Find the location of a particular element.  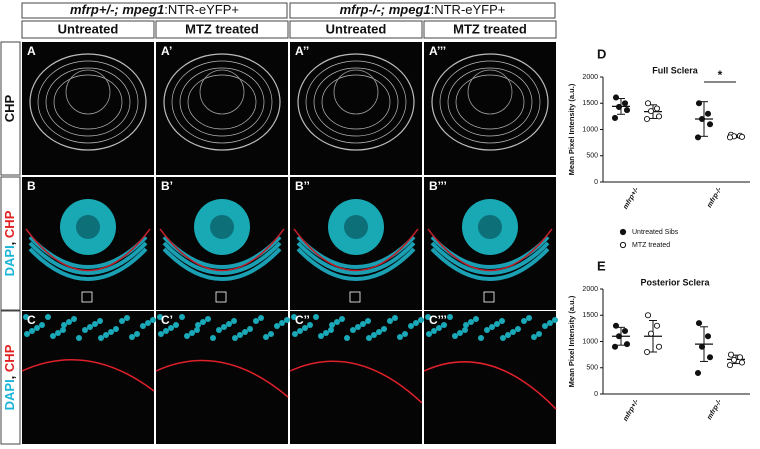

panel-letter: D is located at coordinates (601, 53).